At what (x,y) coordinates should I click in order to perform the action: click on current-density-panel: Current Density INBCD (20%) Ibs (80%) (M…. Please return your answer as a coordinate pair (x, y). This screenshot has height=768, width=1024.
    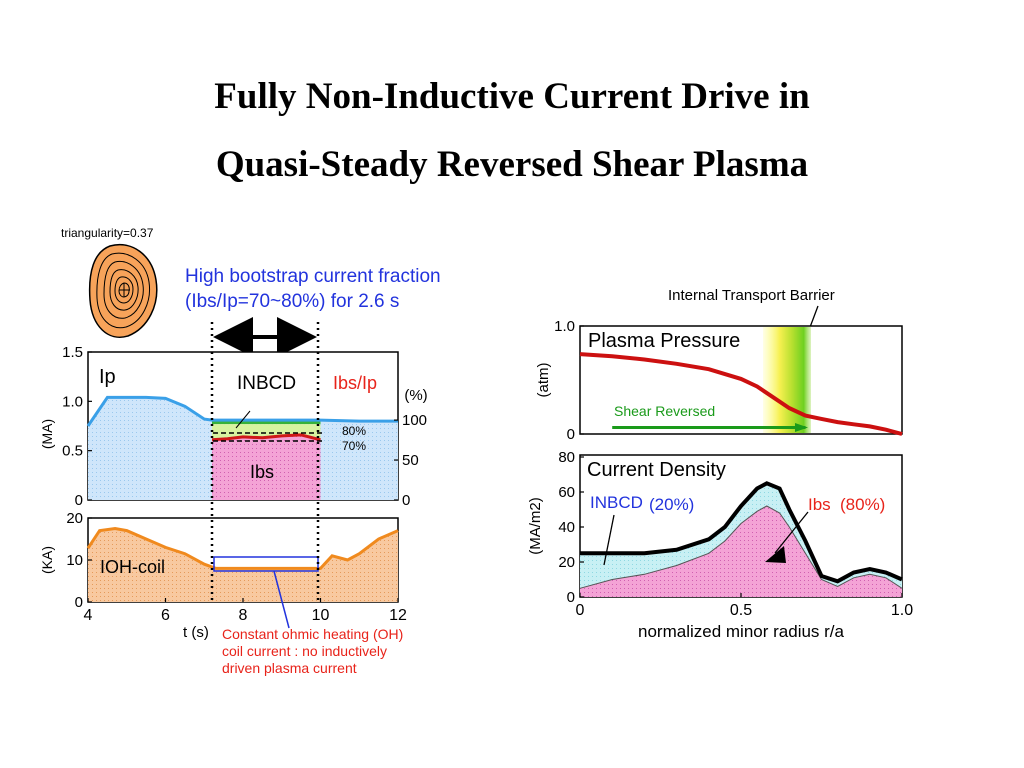
    Looking at the image, I should click on (720, 545).